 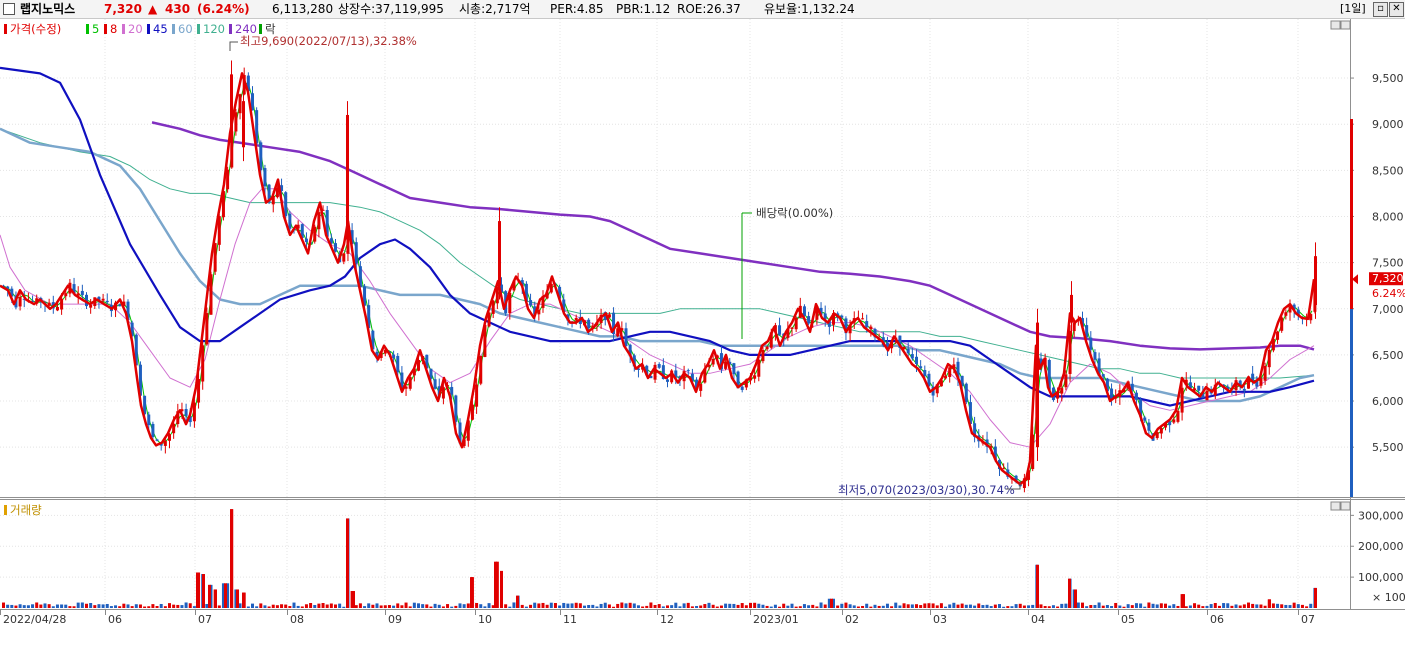 I want to click on price-panel-max-icon, so click(x=1345, y=25).